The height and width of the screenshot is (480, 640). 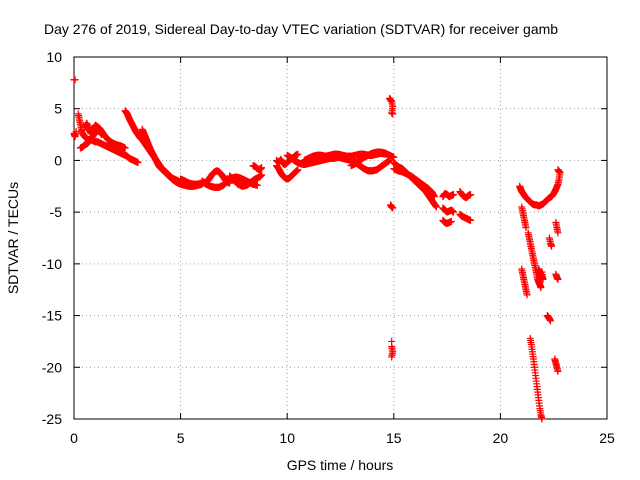 What do you see at coordinates (58, 109) in the screenshot?
I see `y-tick-label: 5` at bounding box center [58, 109].